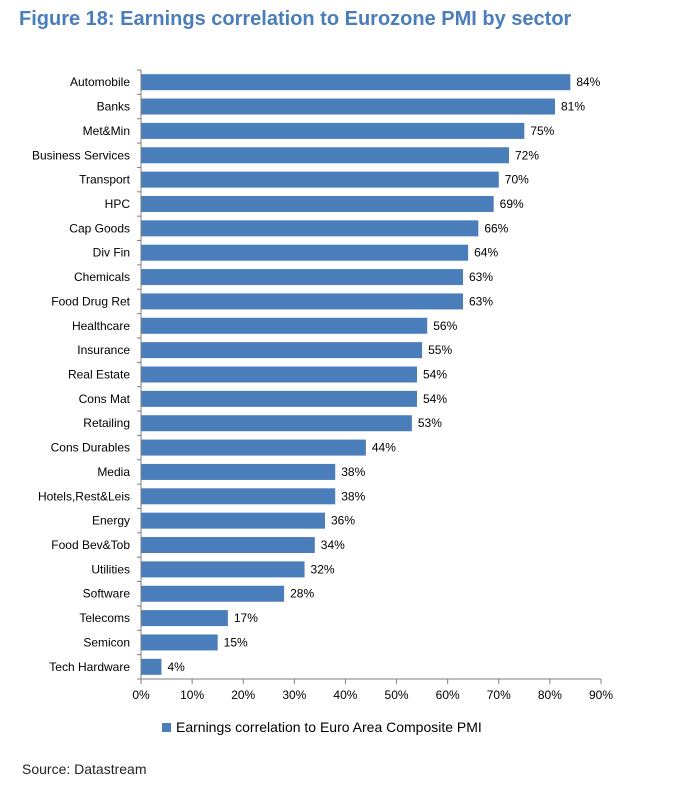 This screenshot has width=676, height=789. I want to click on category-label: Banks, so click(113, 107).